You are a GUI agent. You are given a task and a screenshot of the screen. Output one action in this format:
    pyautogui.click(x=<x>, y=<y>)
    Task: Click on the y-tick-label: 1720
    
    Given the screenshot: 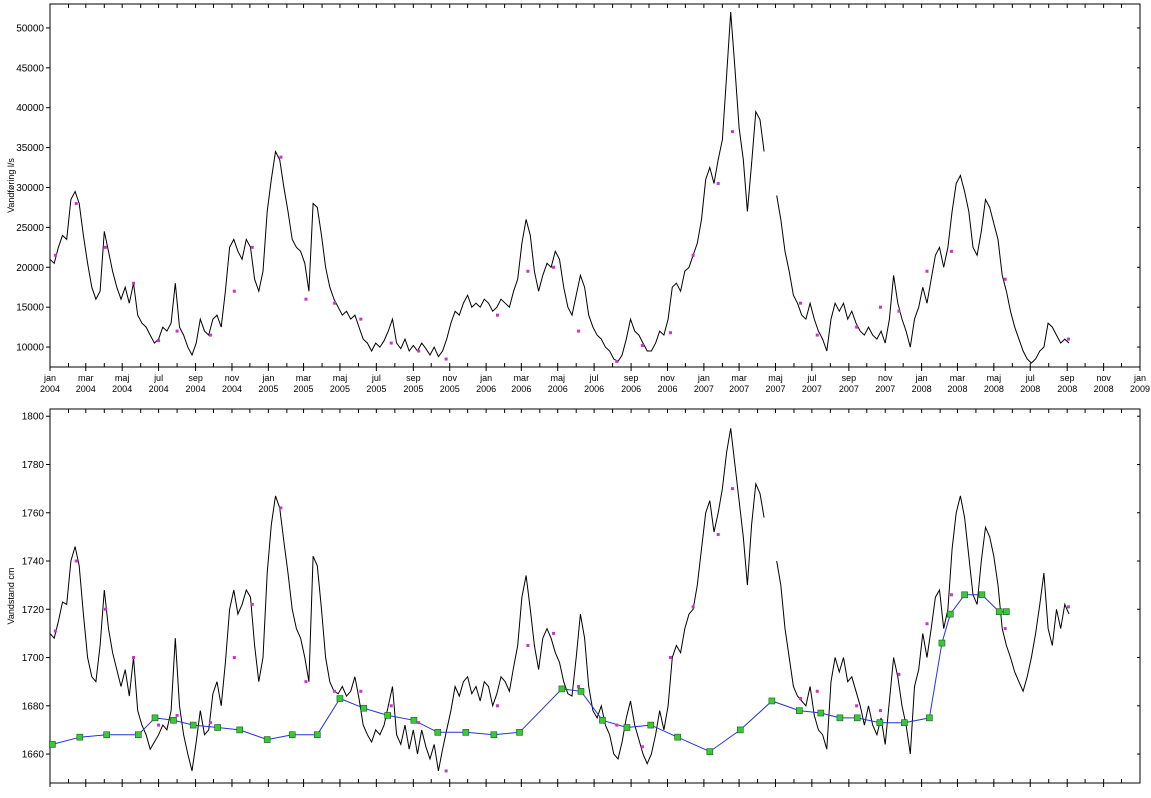 What is the action you would take?
    pyautogui.click(x=33, y=610)
    